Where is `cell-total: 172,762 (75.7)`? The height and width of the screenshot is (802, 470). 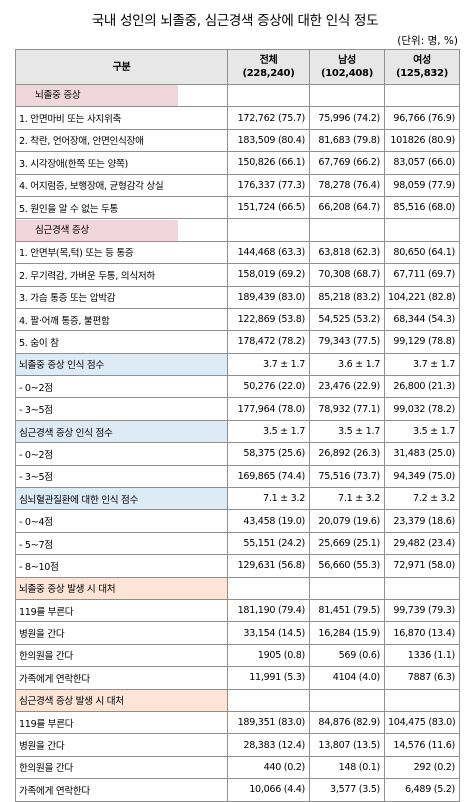 cell-total: 172,762 (75.7) is located at coordinates (268, 118).